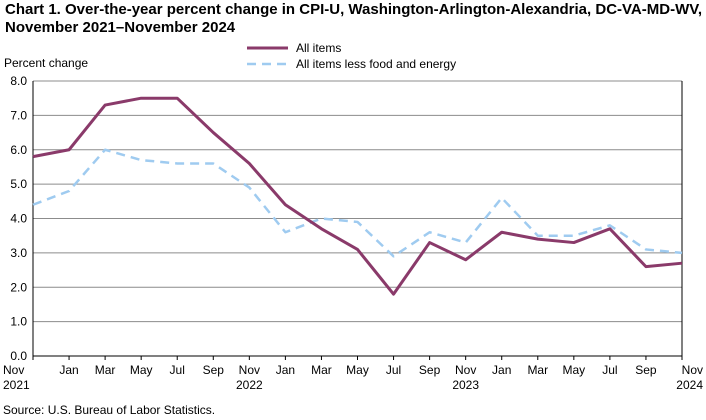 The width and height of the screenshot is (706, 420). What do you see at coordinates (18, 322) in the screenshot?
I see `y-tick-label: 1.0` at bounding box center [18, 322].